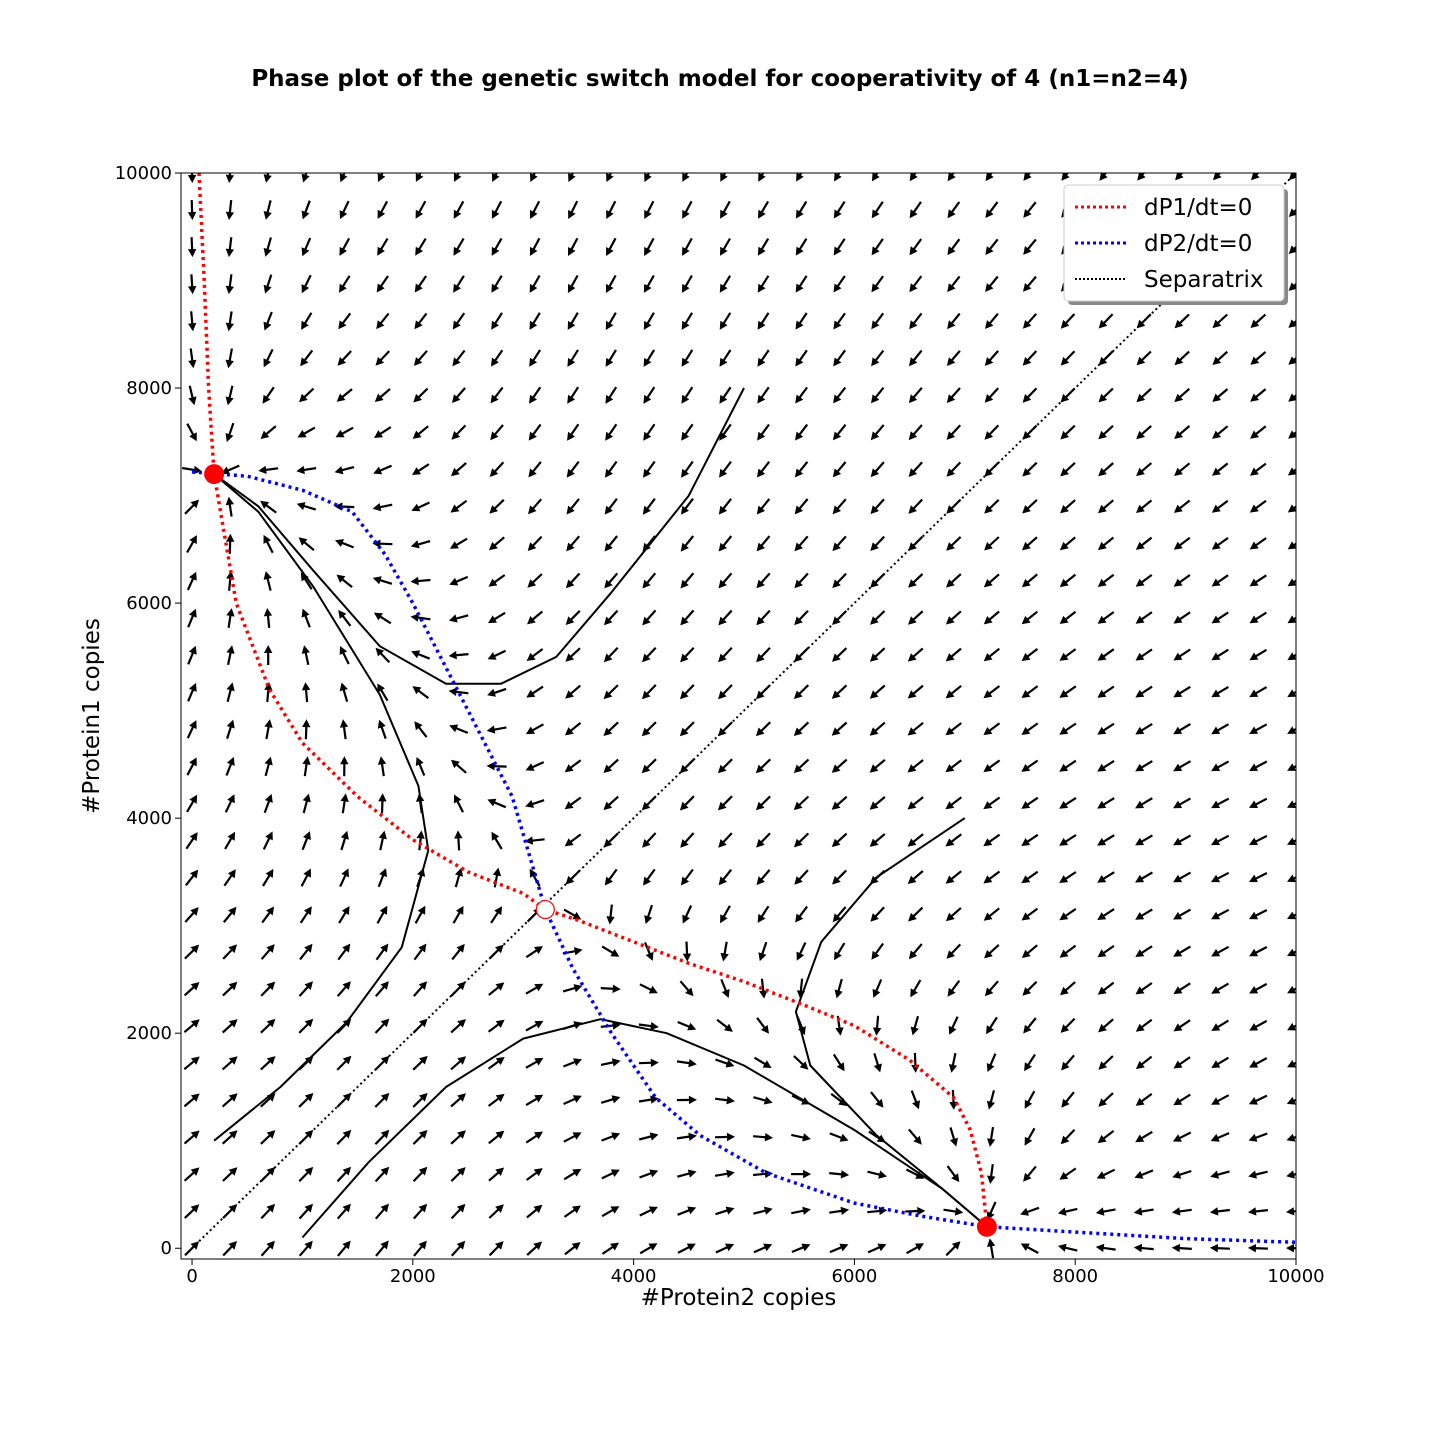  Describe the element at coordinates (143, 173) in the screenshot. I see `y-tick-label: 10000` at that location.